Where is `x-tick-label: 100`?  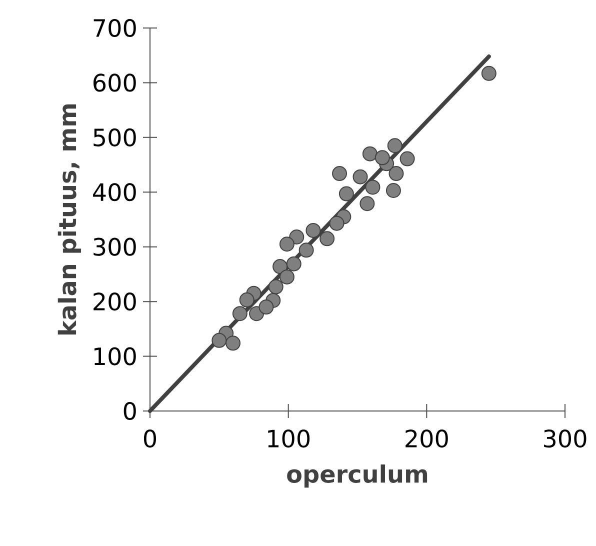 x-tick-label: 100 is located at coordinates (289, 439).